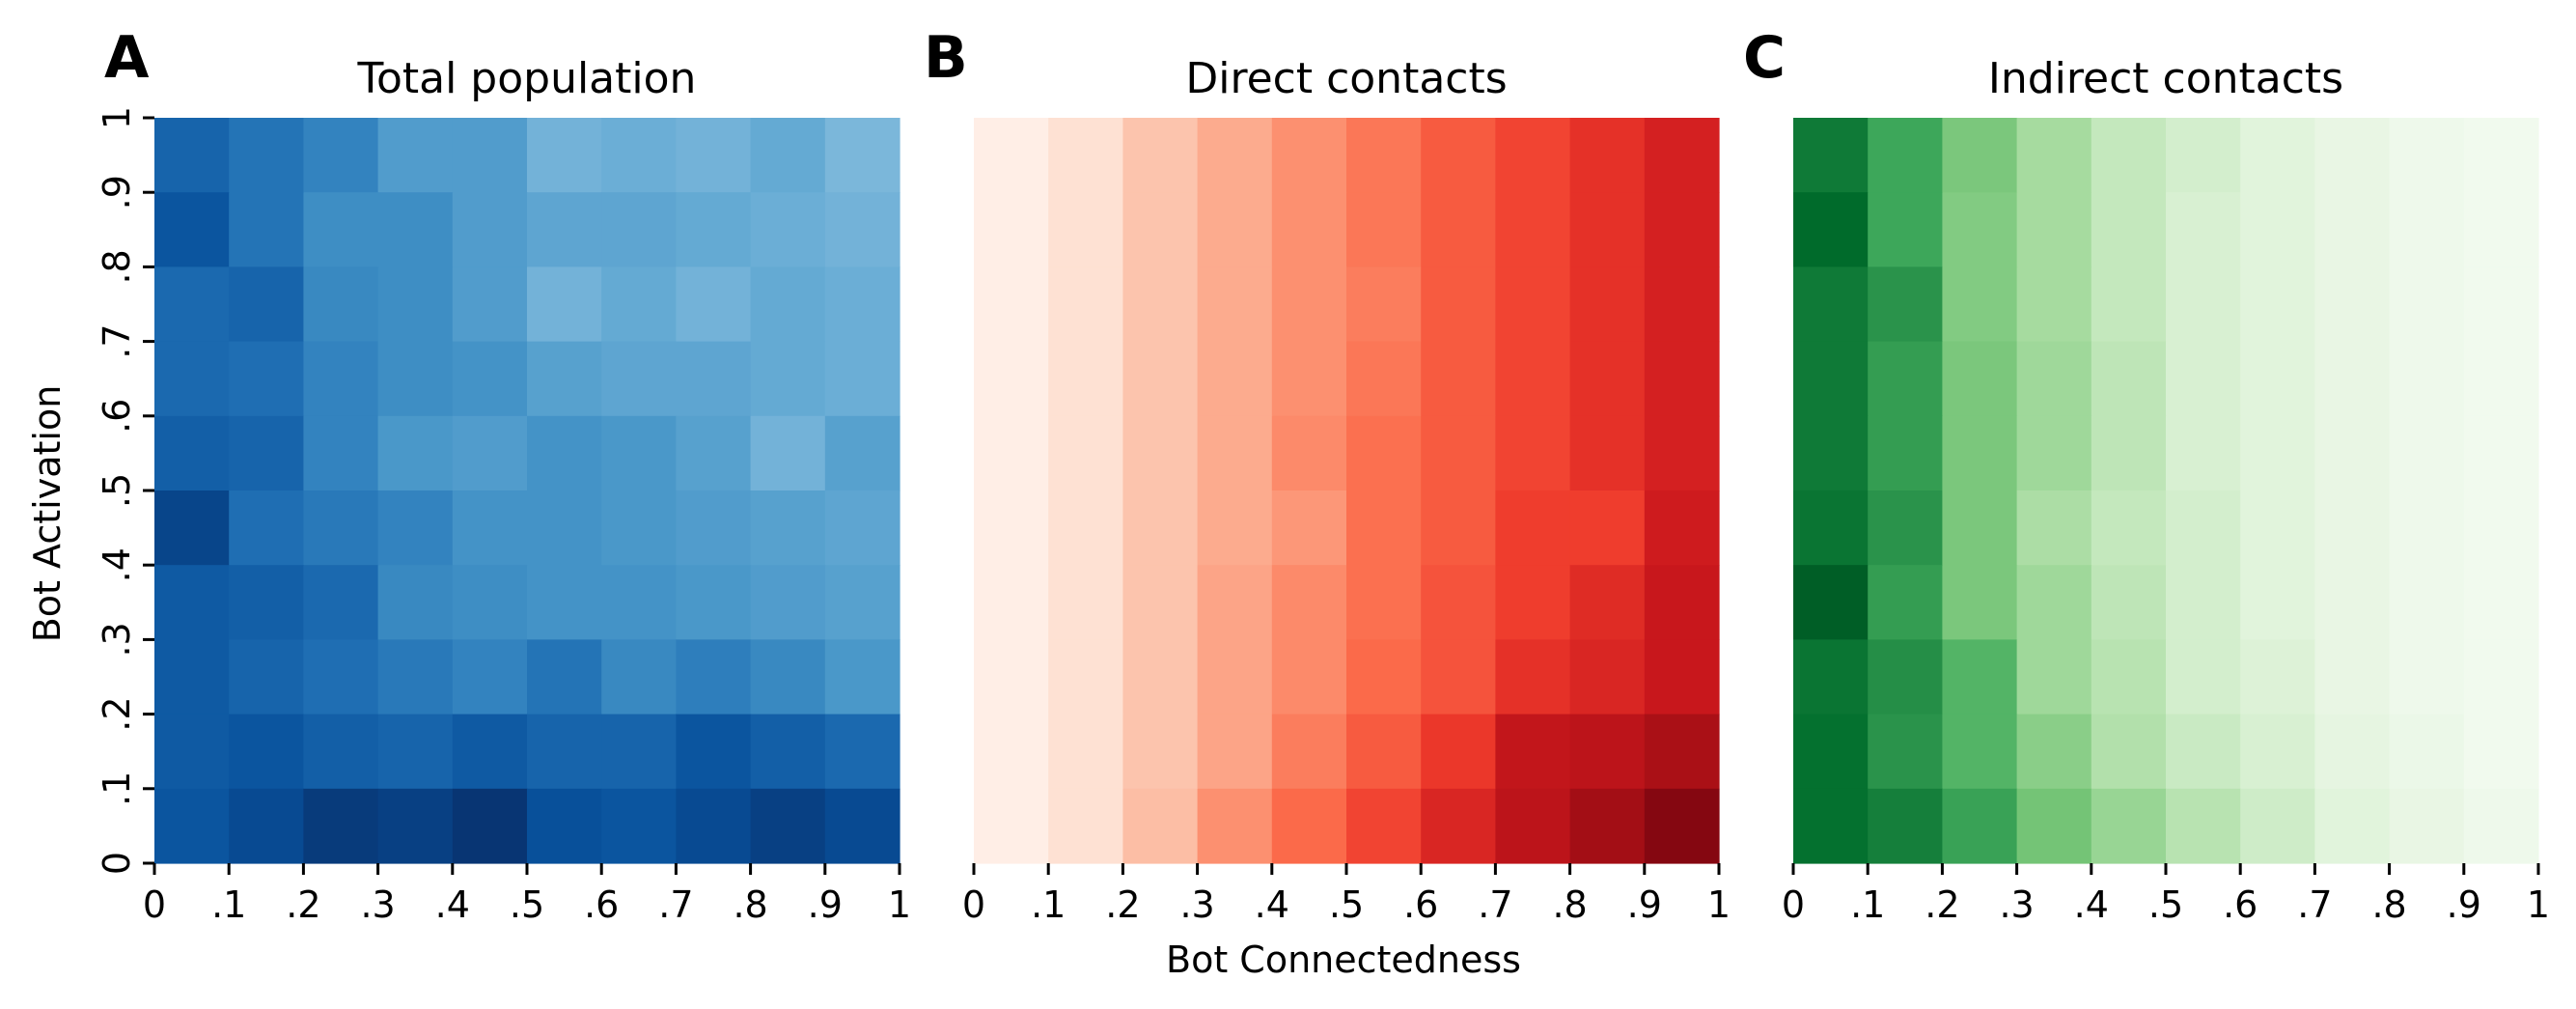 This screenshot has width=2576, height=1009. What do you see at coordinates (825, 904) in the screenshot?
I see `x-tick-label: .9` at bounding box center [825, 904].